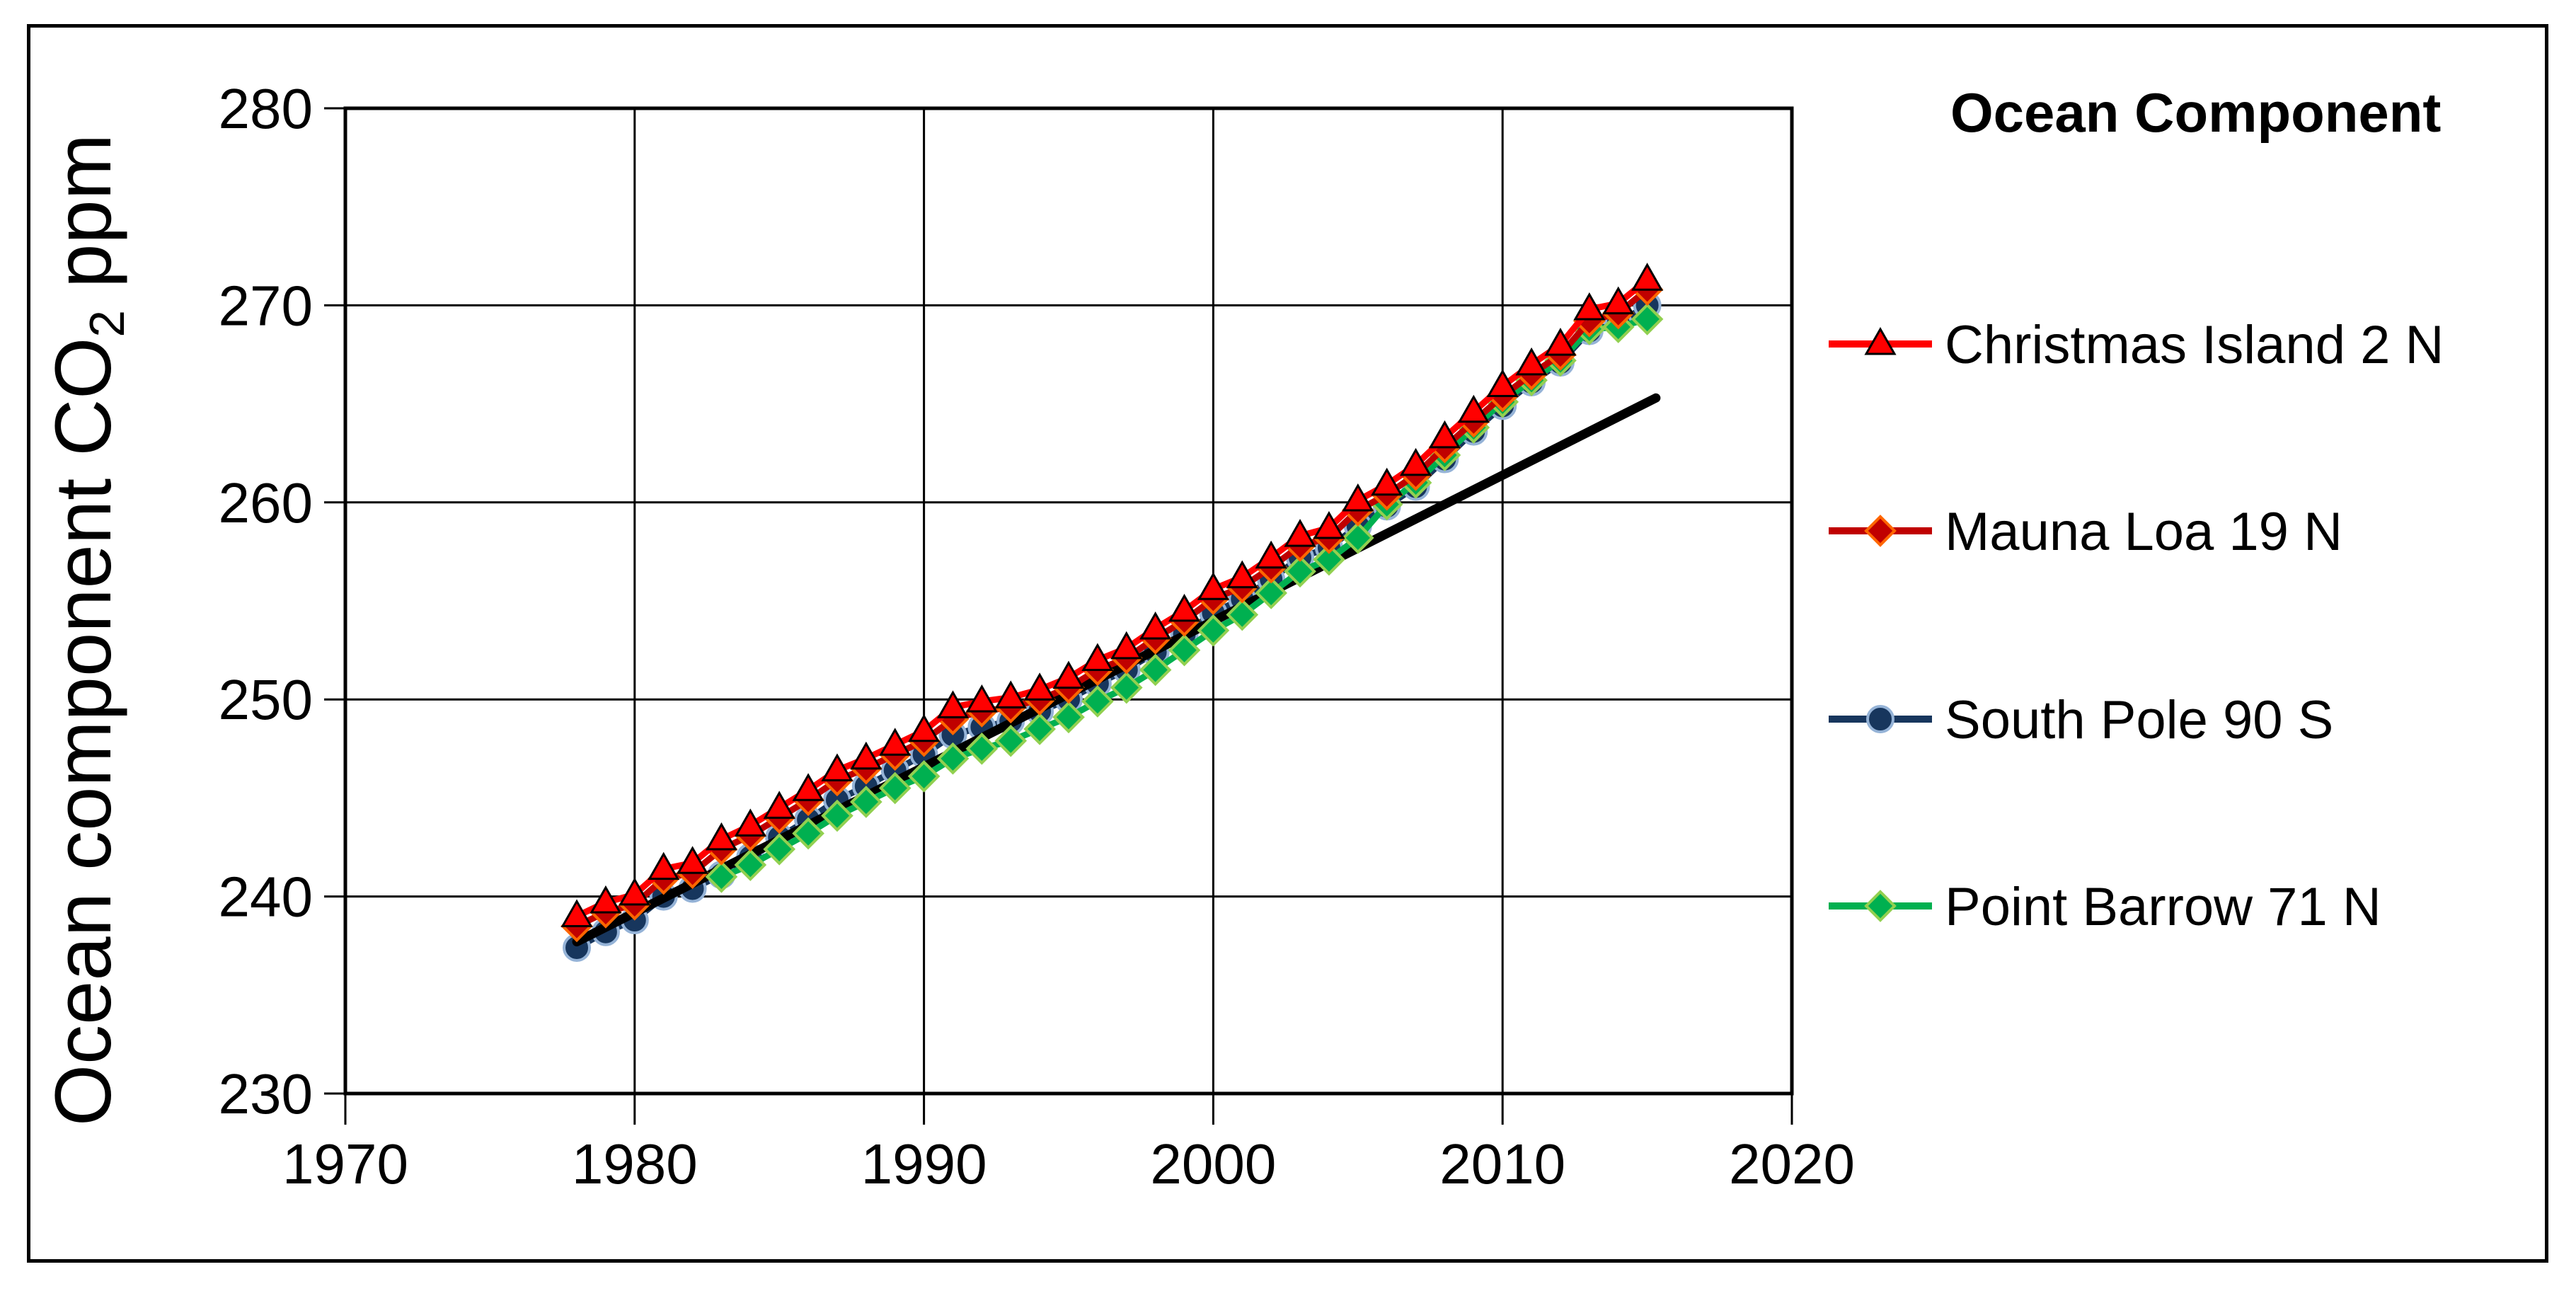 The image size is (2576, 1291). What do you see at coordinates (1213, 1163) in the screenshot?
I see `x-tick-label: 2000` at bounding box center [1213, 1163].